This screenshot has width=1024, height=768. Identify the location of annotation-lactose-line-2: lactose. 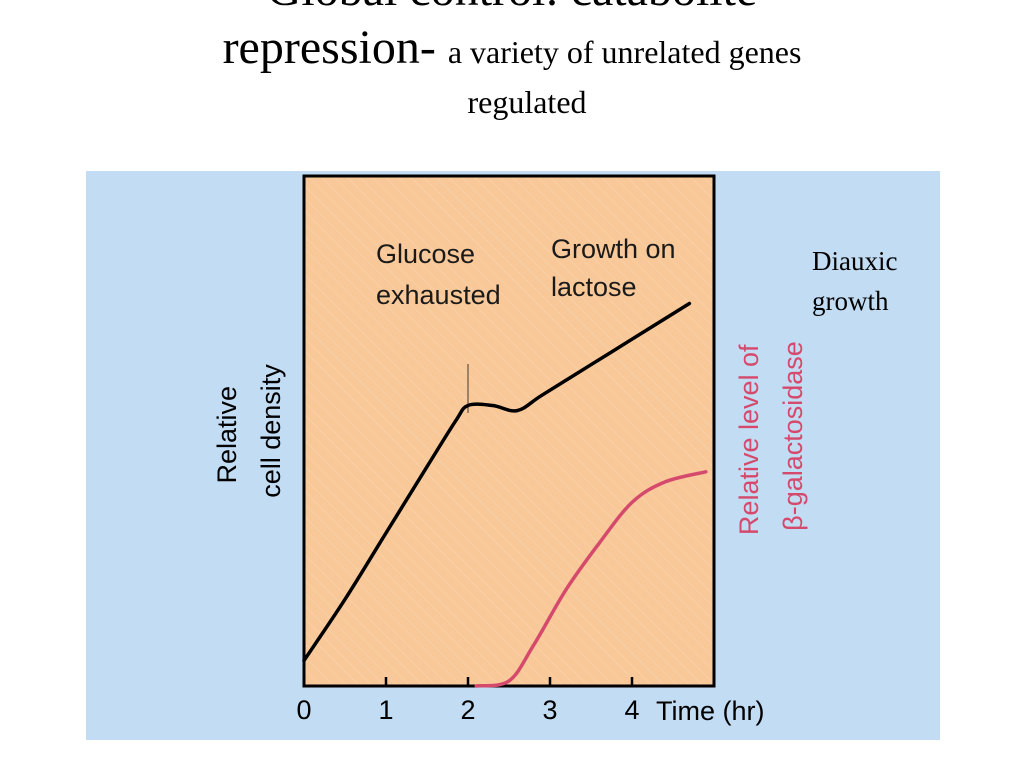
(594, 287).